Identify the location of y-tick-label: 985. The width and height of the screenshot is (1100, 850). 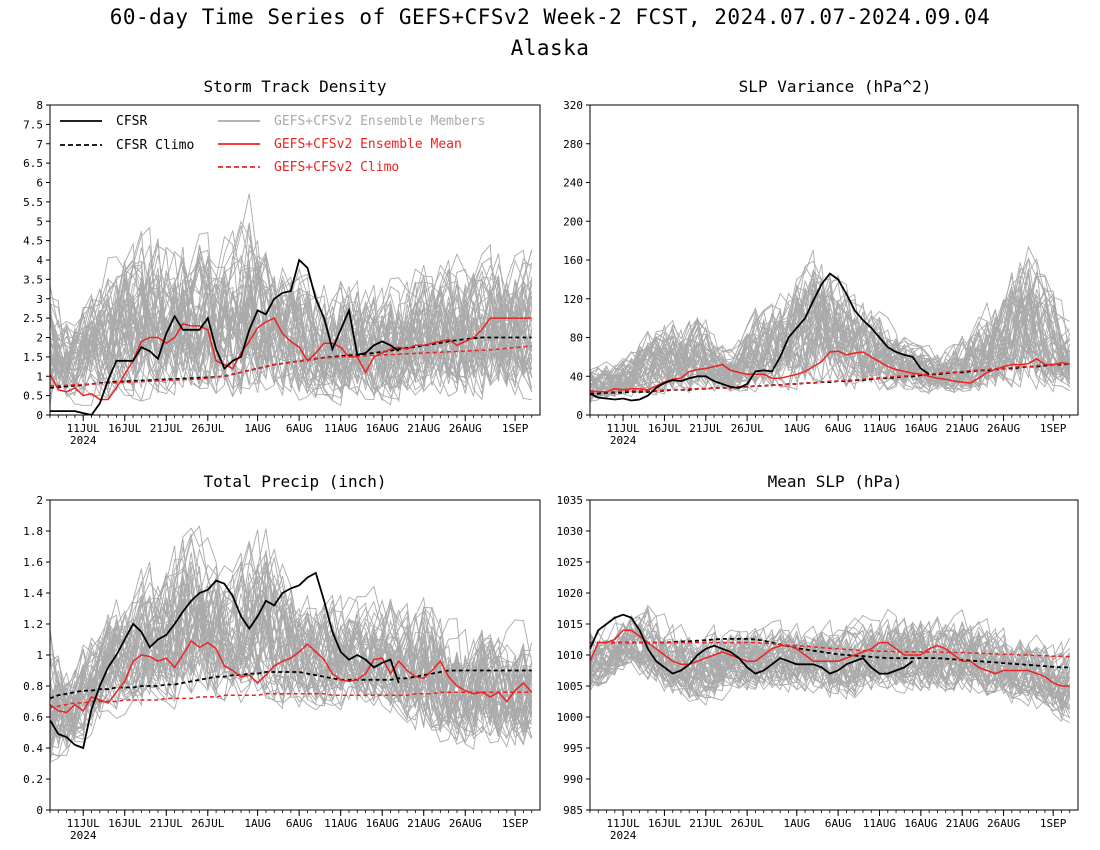
(573, 810).